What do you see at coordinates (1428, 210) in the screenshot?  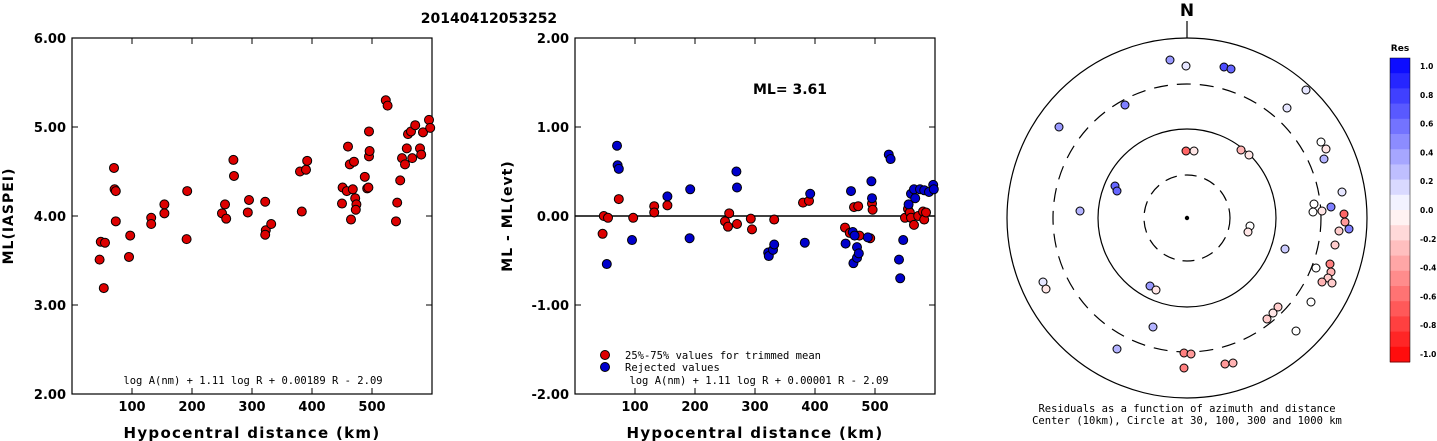 I see `colorbar-labels: 1.0 0.8 0.6 0.4 0.2 0.0 -0.2 -0.4 -0.6 -0.8 -1.0` at bounding box center [1428, 210].